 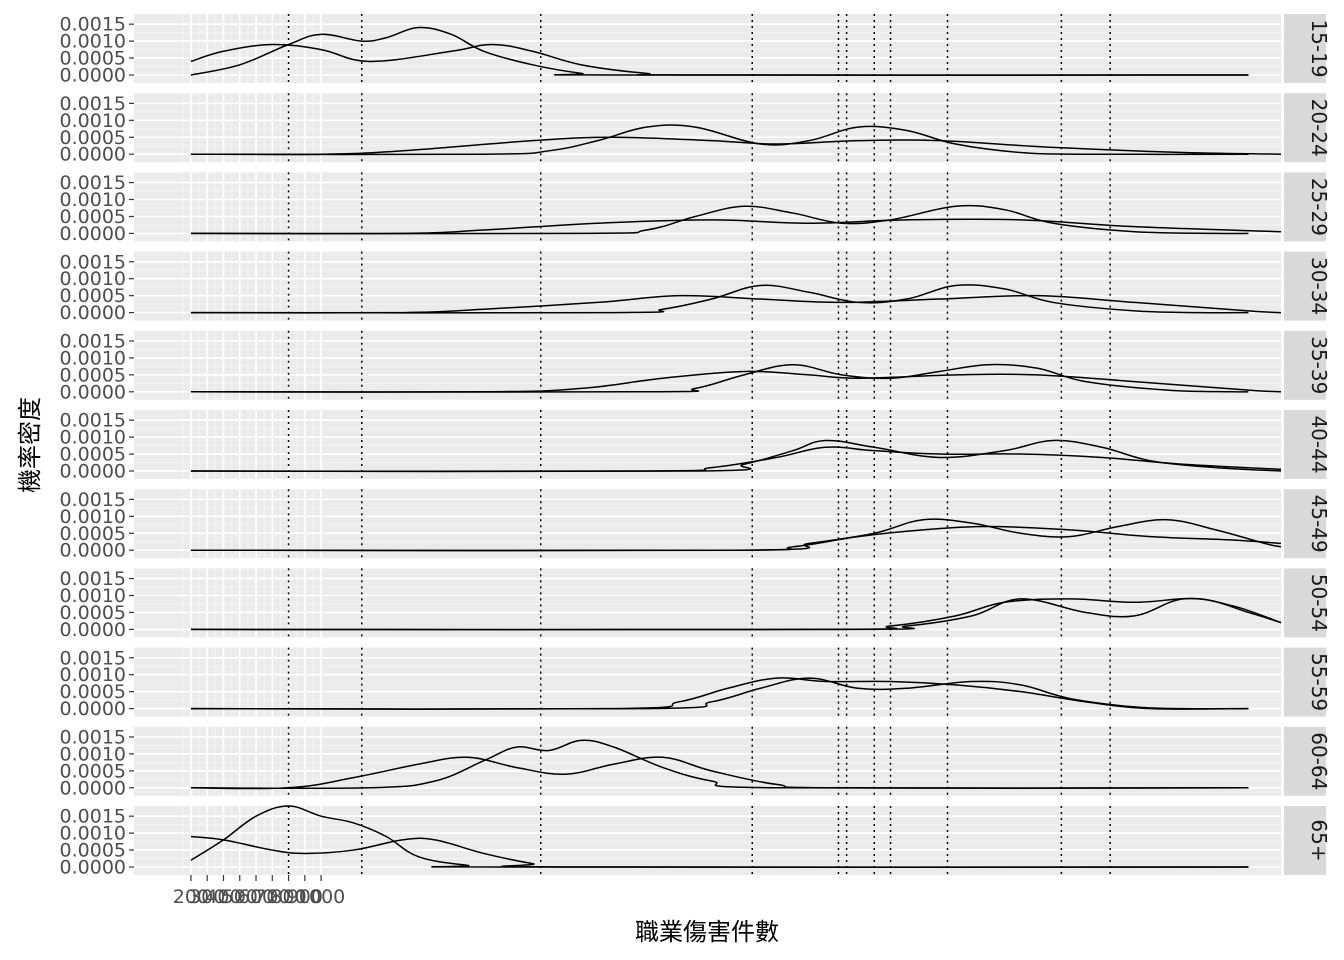 I want to click on facet-strip-label: 50-54, so click(x=1319, y=603).